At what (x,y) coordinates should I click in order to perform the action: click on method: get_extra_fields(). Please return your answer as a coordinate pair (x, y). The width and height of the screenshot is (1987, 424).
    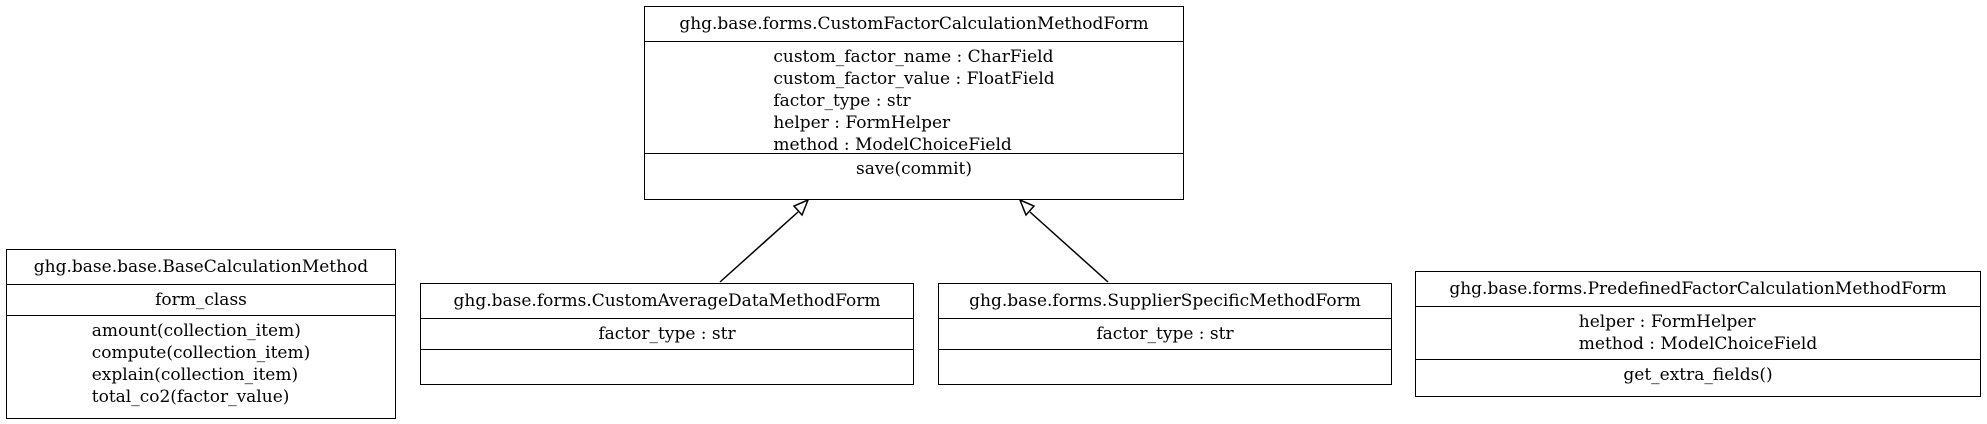
    Looking at the image, I should click on (1698, 375).